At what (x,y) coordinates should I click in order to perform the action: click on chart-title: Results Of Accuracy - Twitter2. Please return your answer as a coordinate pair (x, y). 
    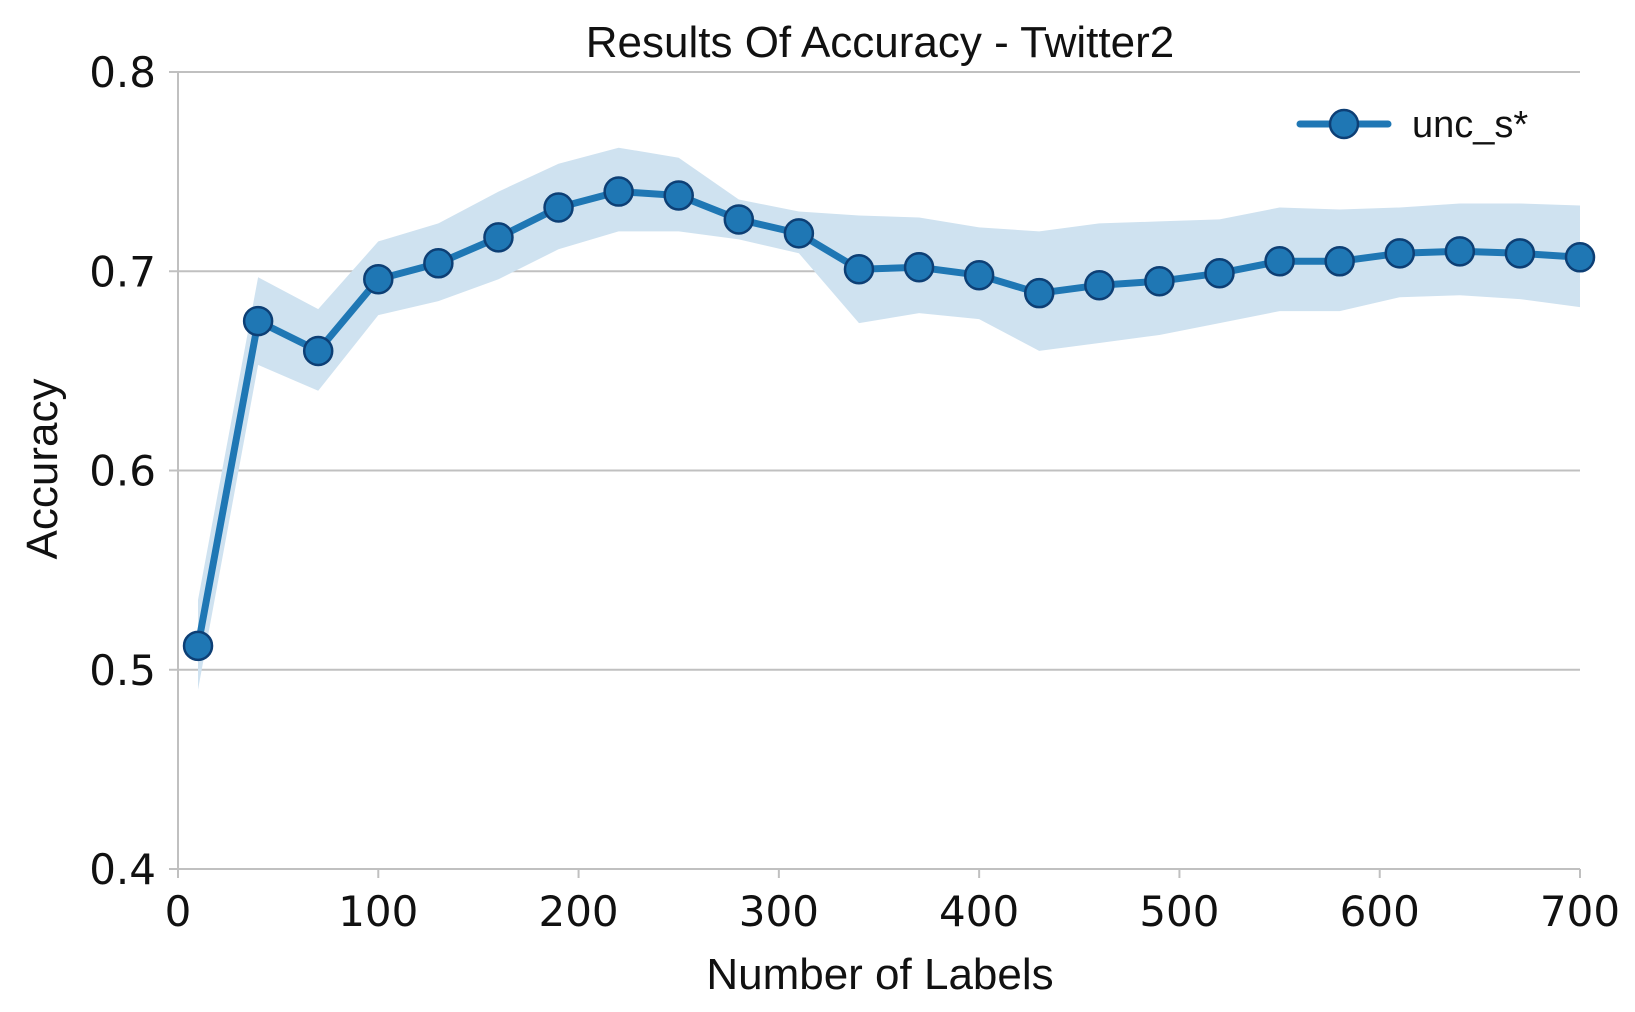
    Looking at the image, I should click on (880, 42).